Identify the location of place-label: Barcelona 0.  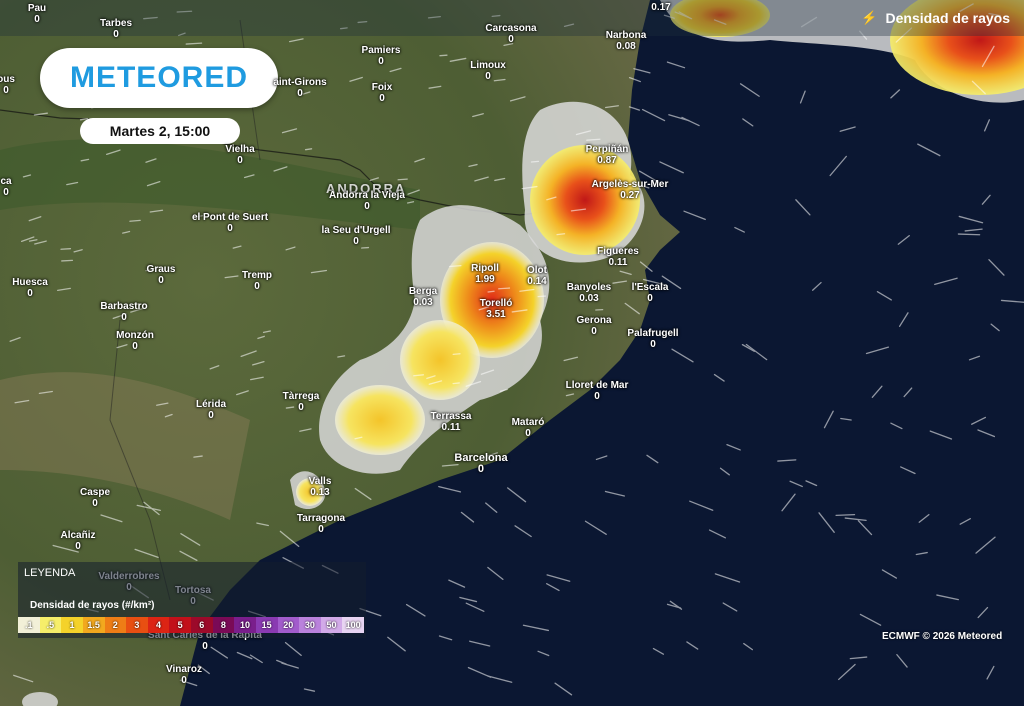
(480, 464).